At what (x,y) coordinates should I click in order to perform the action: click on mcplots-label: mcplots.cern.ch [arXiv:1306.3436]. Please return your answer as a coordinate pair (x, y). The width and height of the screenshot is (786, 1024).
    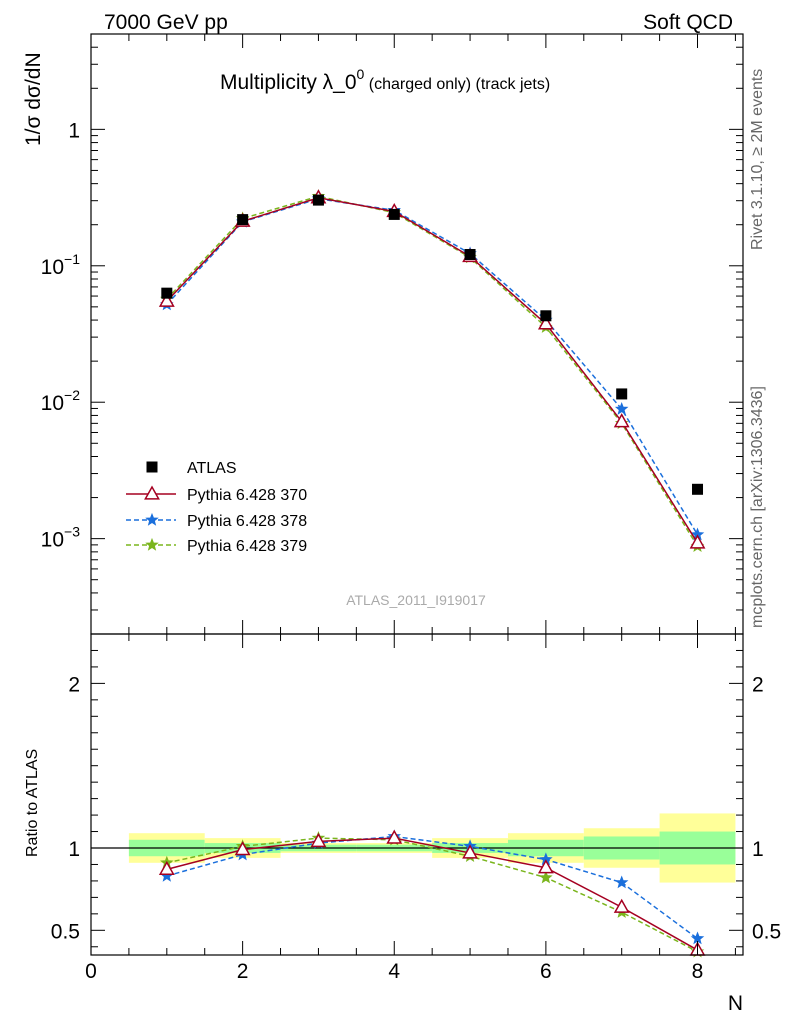
    Looking at the image, I should click on (757, 507).